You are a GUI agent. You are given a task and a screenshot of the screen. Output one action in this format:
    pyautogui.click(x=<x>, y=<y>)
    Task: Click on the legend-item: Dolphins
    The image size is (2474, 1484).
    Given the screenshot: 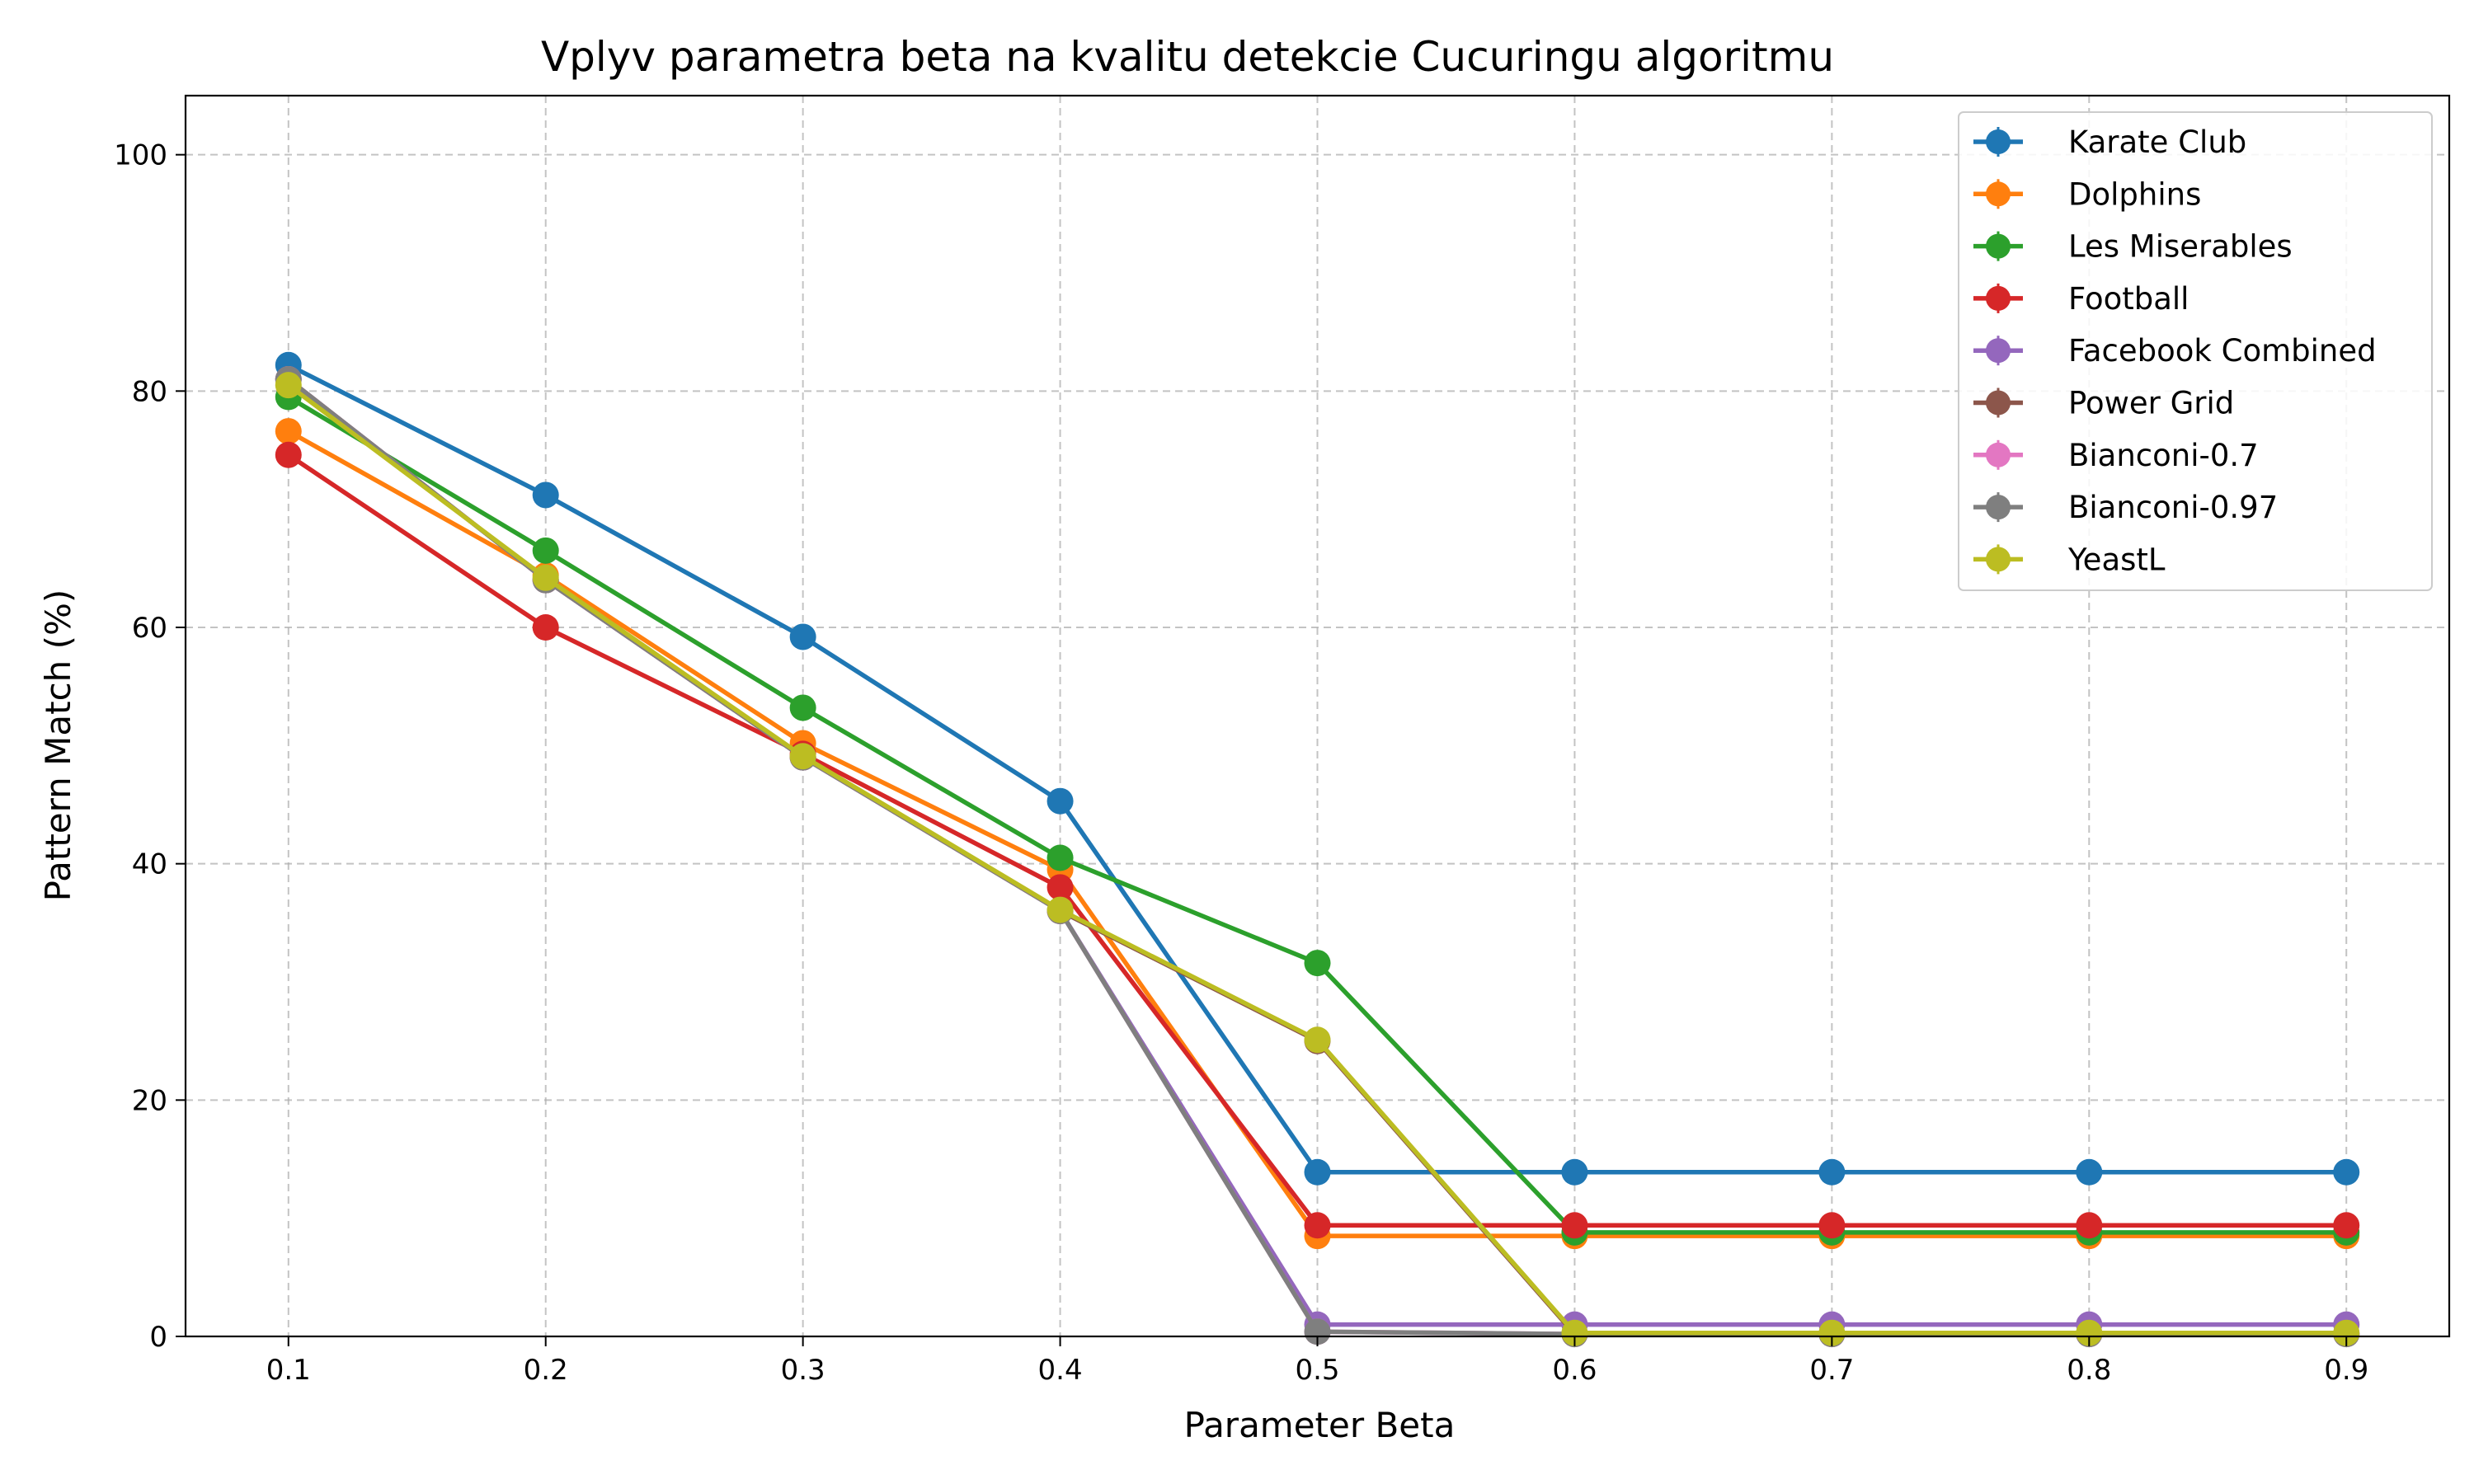 What is the action you would take?
    pyautogui.click(x=2087, y=194)
    